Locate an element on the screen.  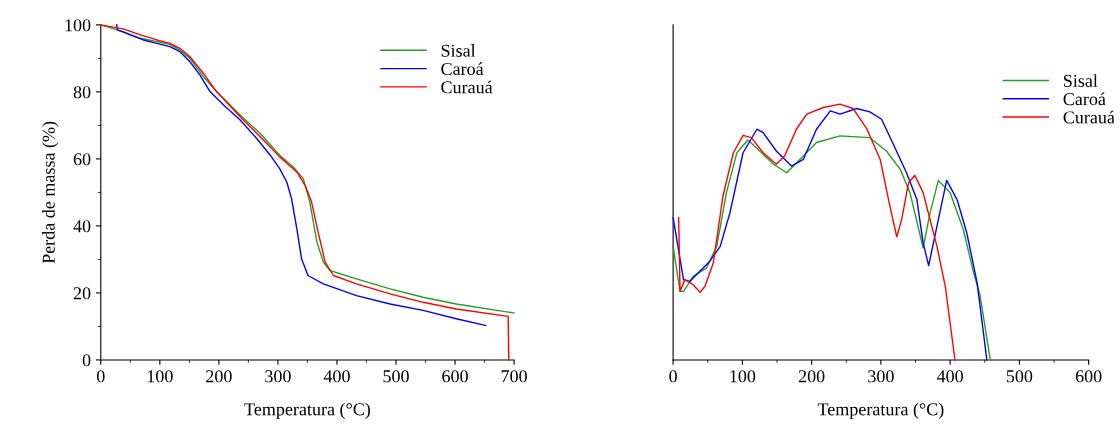
y-tick-label: 40 is located at coordinates (82, 226).